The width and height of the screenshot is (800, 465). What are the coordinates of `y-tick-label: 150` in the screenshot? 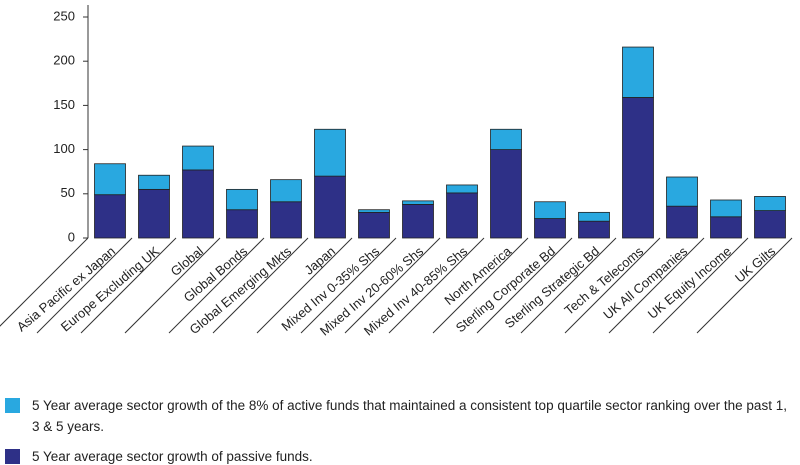 It's located at (64, 104).